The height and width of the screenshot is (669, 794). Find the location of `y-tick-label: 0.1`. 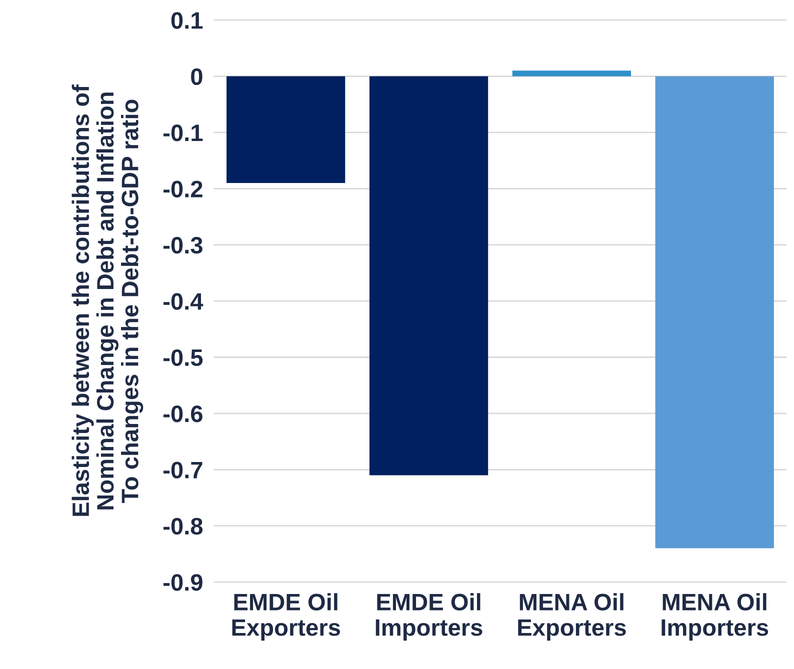

y-tick-label: 0.1 is located at coordinates (187, 20).